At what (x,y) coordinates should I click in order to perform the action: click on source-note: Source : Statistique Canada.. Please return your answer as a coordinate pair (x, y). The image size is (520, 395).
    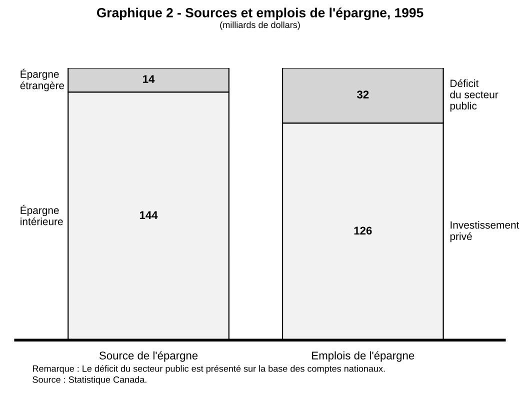
    Looking at the image, I should click on (89, 380).